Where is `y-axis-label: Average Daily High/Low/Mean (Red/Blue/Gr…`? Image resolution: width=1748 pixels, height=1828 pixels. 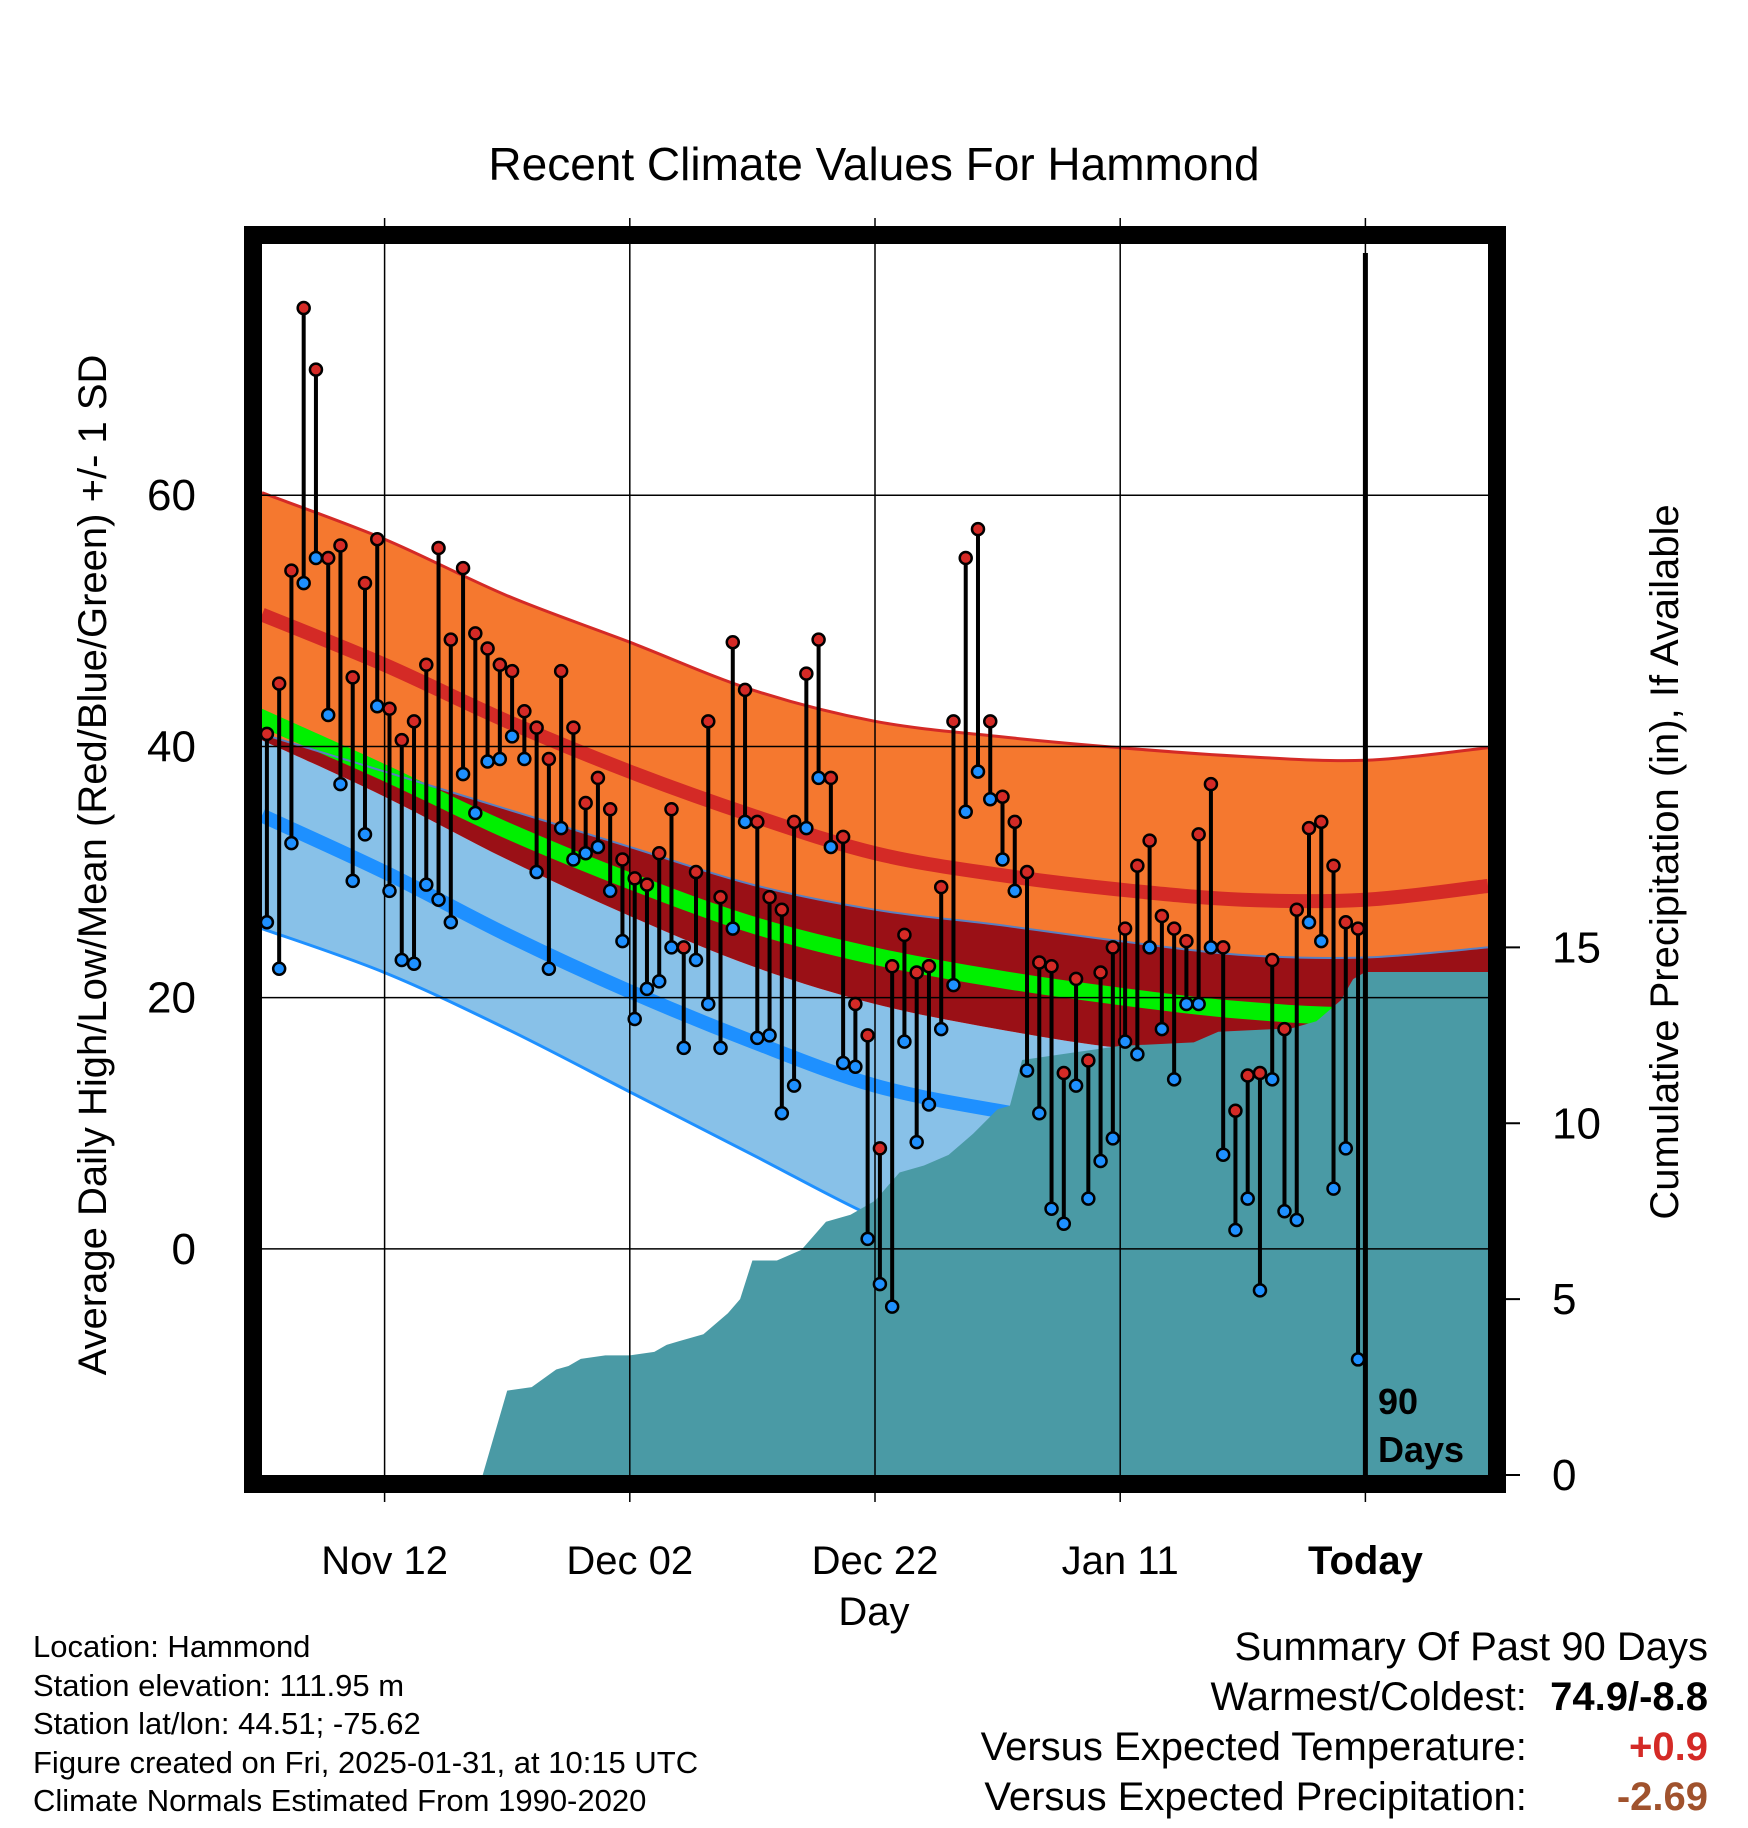
y-axis-label: Average Daily High/Low/Mean (Red/Blue/Gr… is located at coordinates (93, 865).